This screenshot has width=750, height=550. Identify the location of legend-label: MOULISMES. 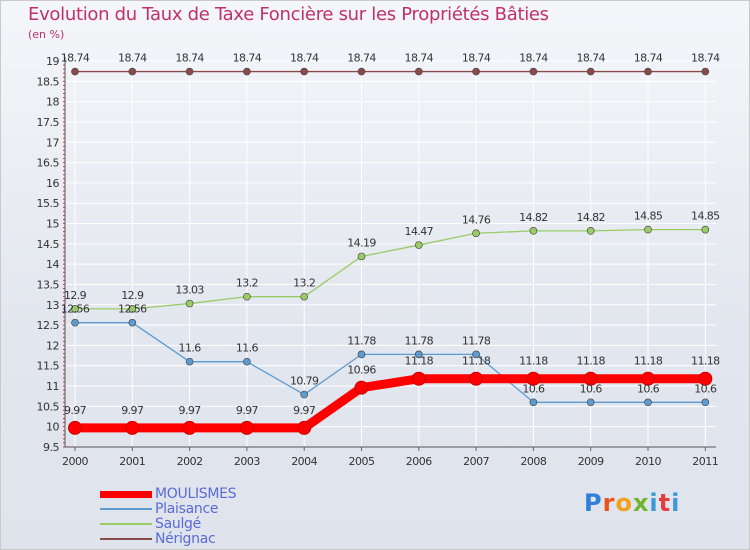
(196, 494).